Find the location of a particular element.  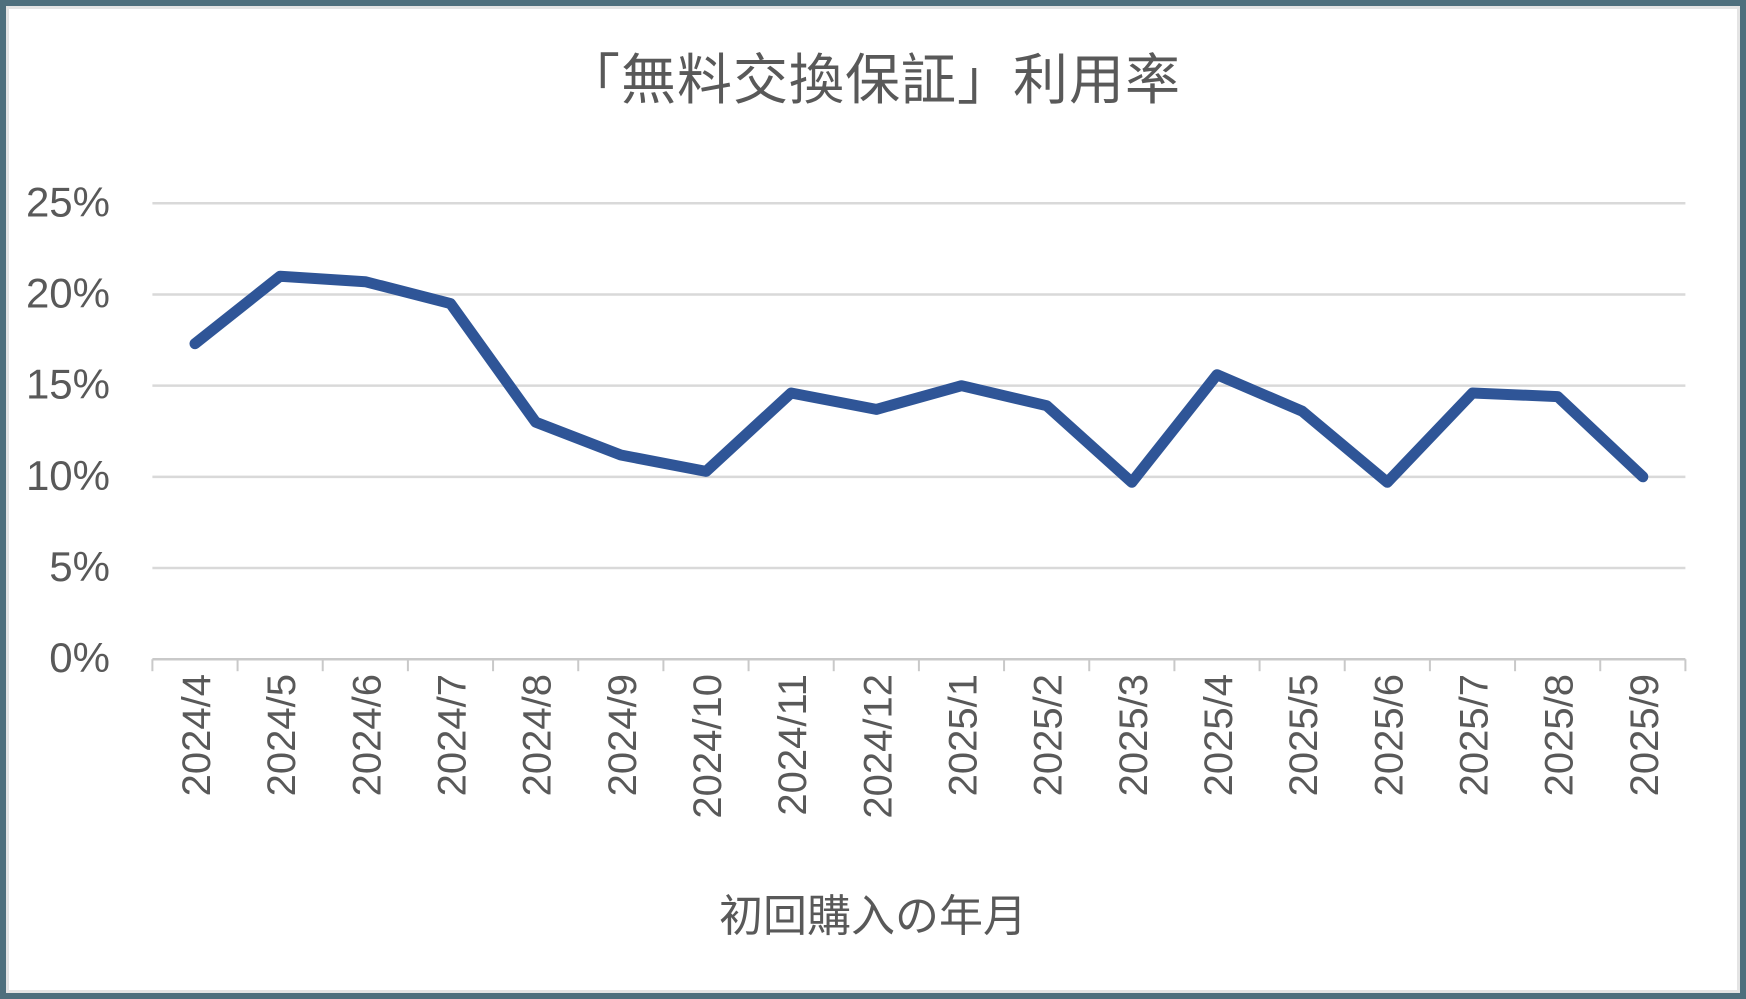

x-tick-label: 2025/6 is located at coordinates (1389, 735).